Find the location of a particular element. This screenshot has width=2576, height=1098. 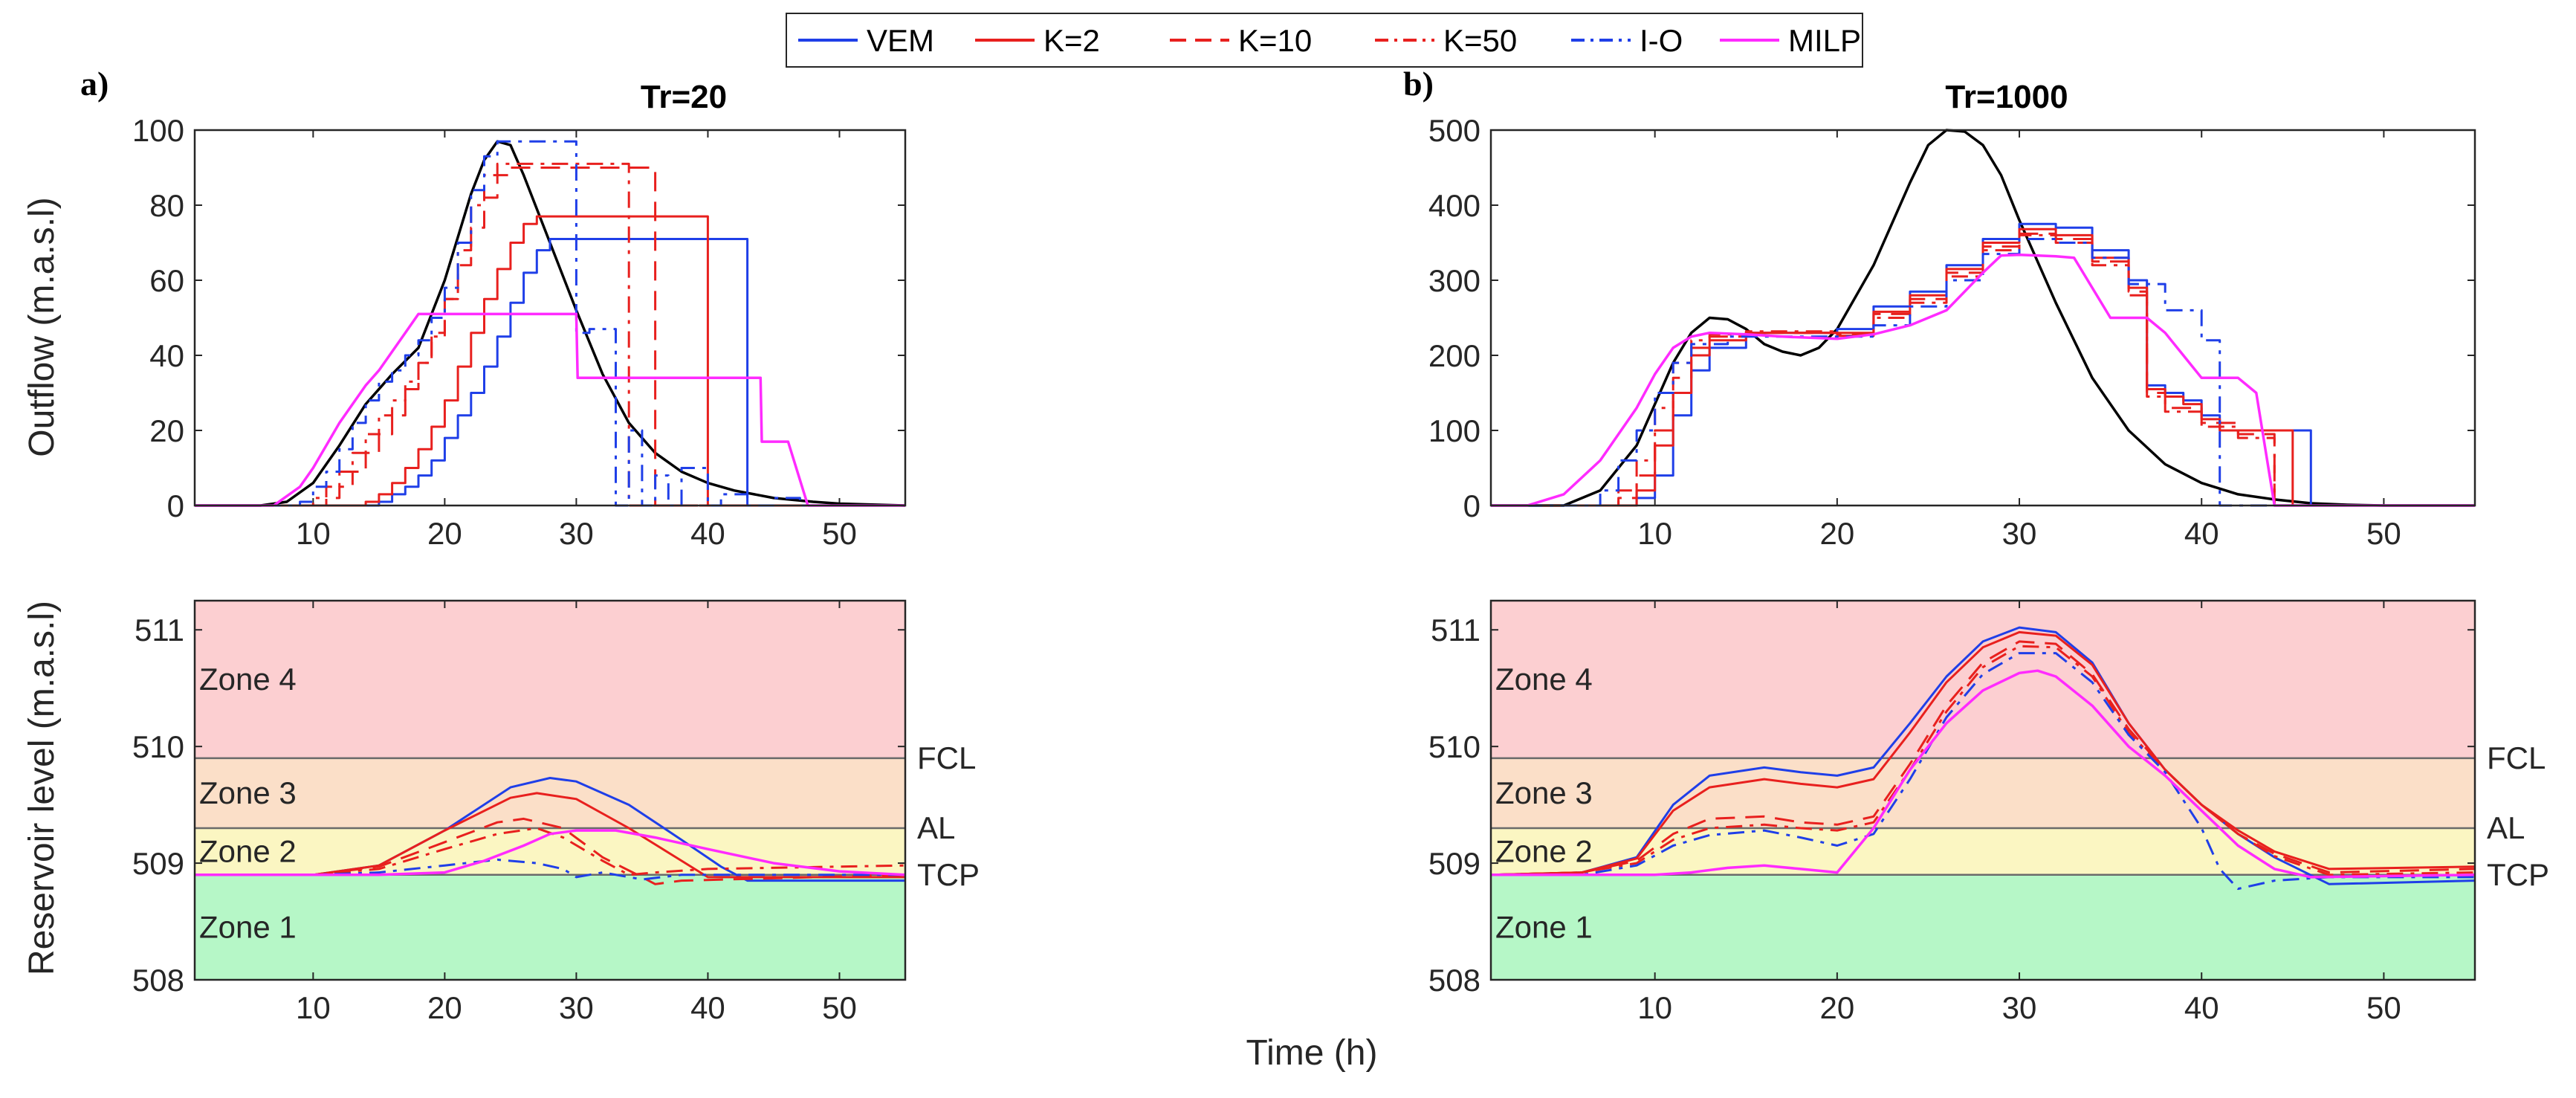

p1-xtick-label-4: 50 is located at coordinates (2383, 533).